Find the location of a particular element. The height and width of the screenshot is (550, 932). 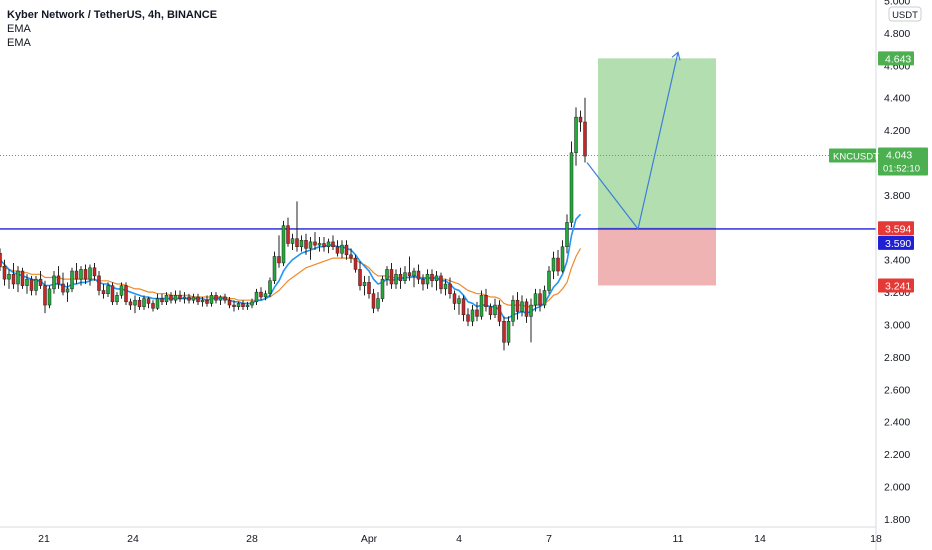

price-axis is located at coordinates (904, 275).